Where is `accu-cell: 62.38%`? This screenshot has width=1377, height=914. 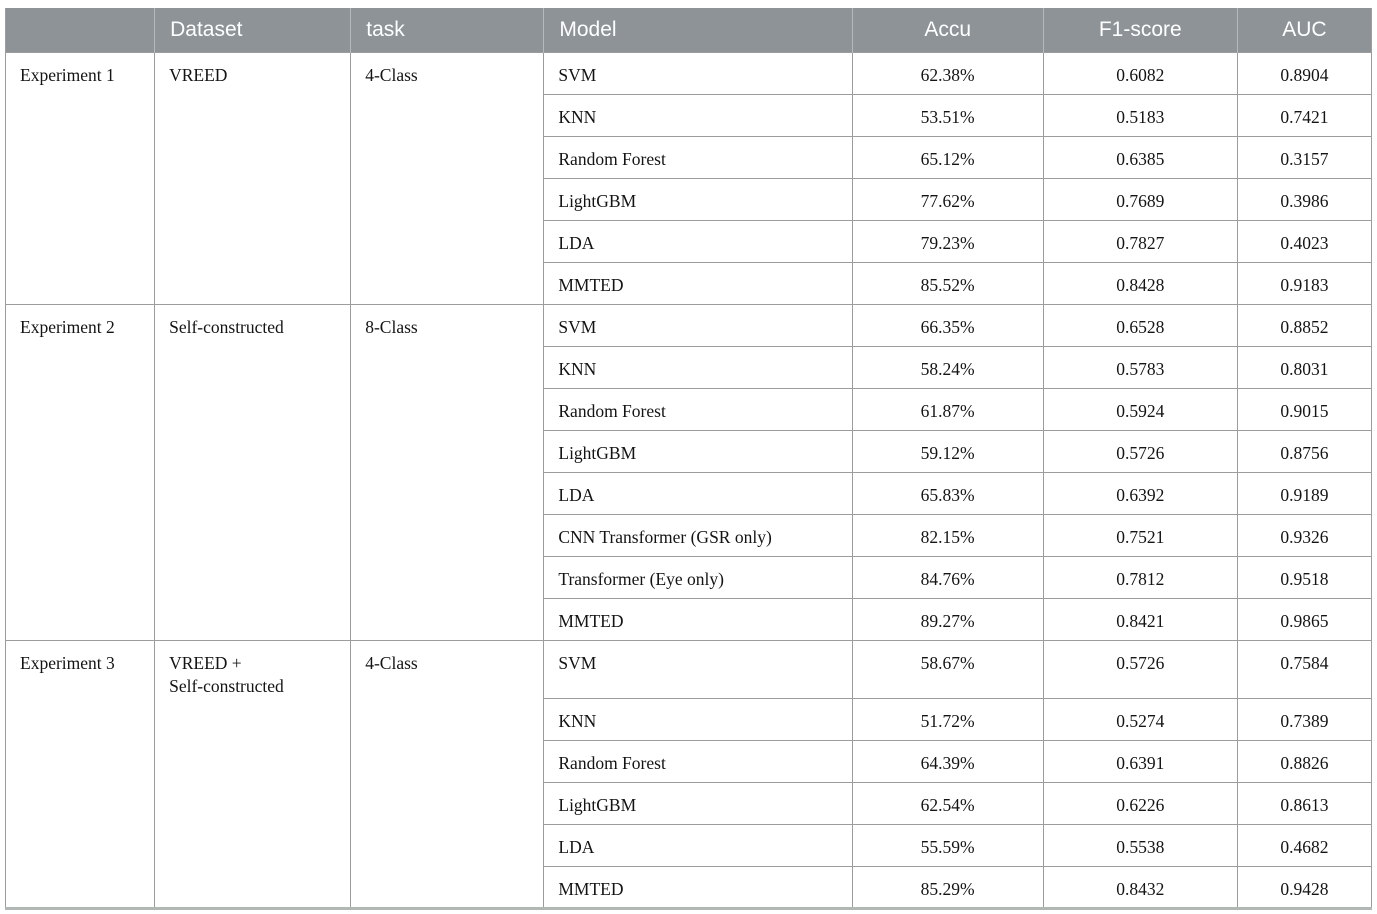 accu-cell: 62.38% is located at coordinates (947, 73).